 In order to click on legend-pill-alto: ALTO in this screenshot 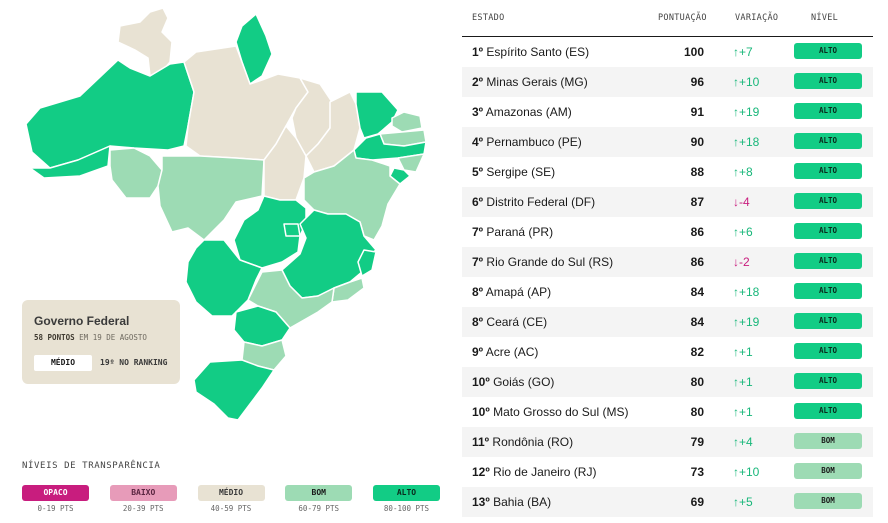, I will do `click(406, 493)`.